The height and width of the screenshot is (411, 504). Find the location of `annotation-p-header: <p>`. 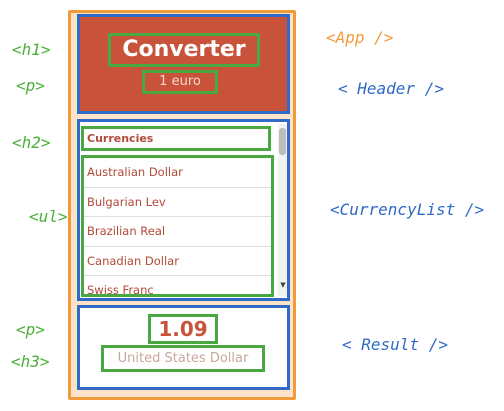

annotation-p-header: <p> is located at coordinates (30, 85).